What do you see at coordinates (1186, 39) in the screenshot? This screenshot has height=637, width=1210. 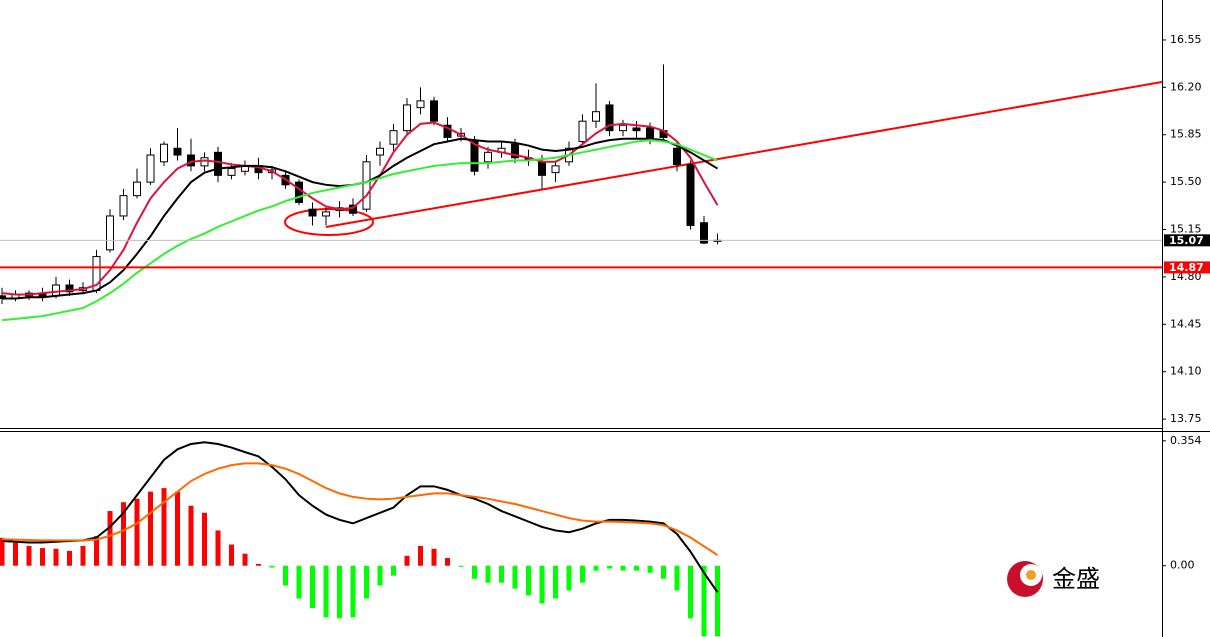 I see `y-tick-label: 16.55` at bounding box center [1186, 39].